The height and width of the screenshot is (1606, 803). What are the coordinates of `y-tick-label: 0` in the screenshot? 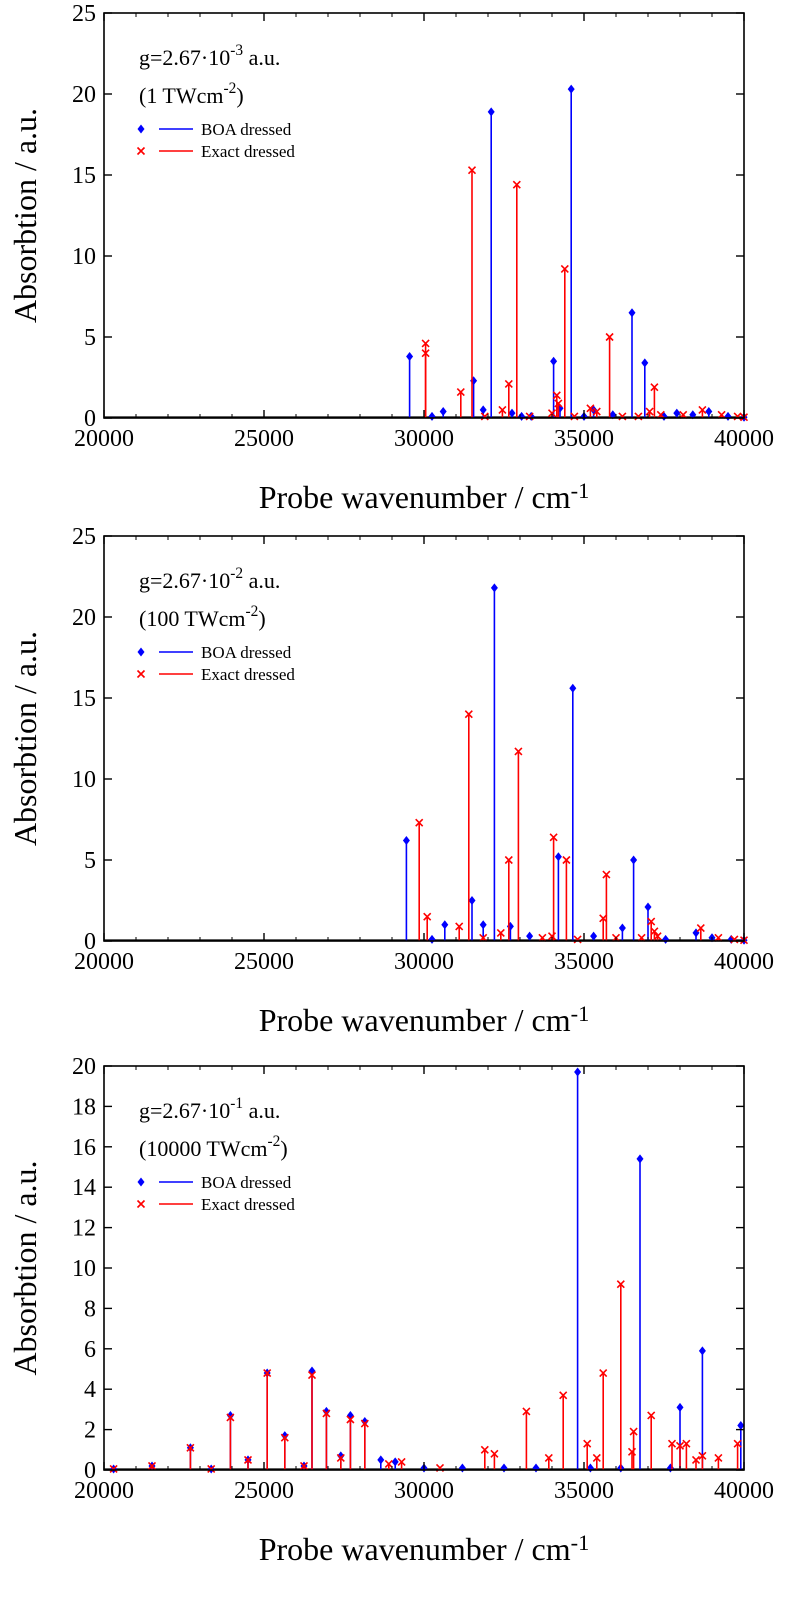 It's located at (90, 419).